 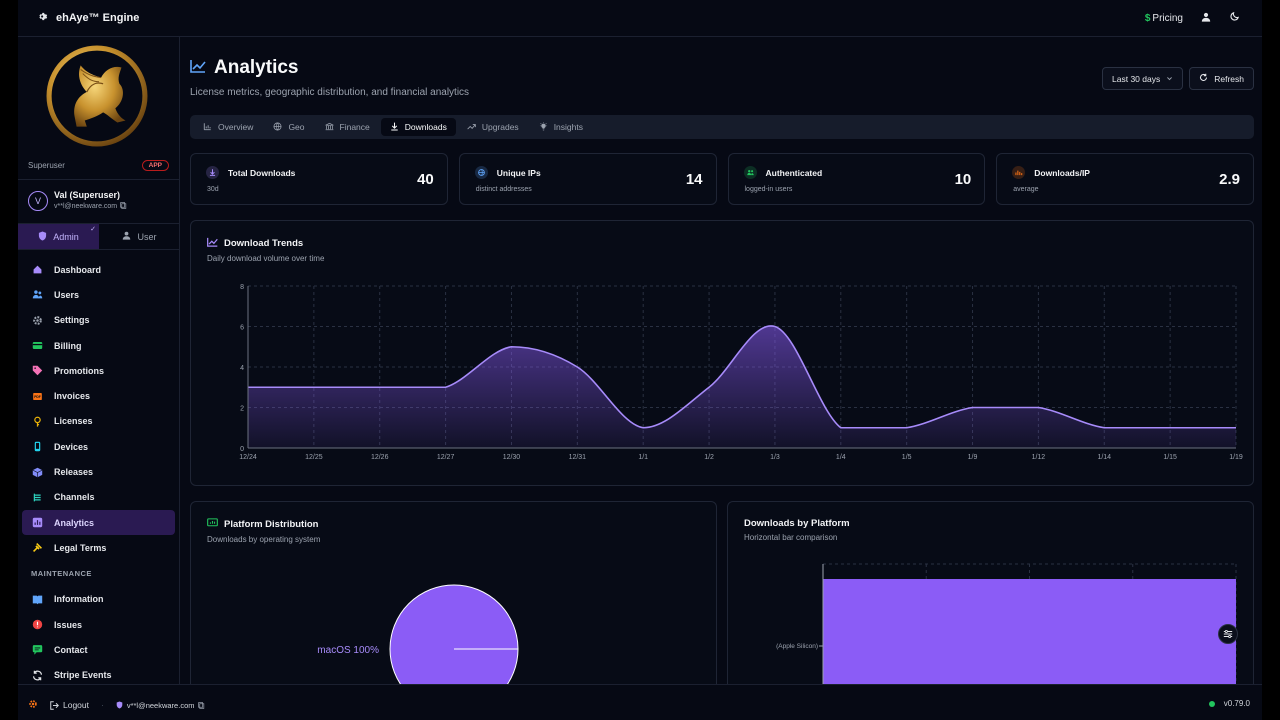 What do you see at coordinates (98, 395) in the screenshot?
I see `sidebar-item-invoices: PDF Invoices` at bounding box center [98, 395].